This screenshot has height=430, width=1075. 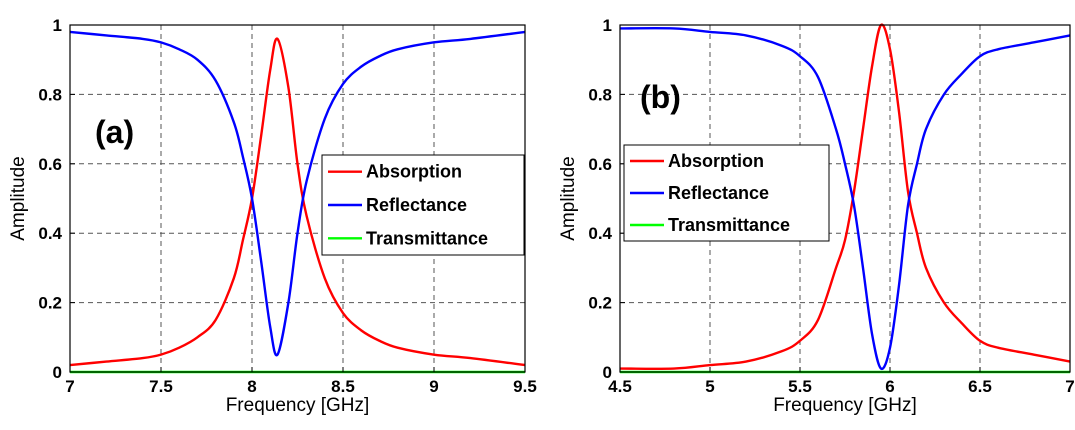 I want to click on chart-b-ytick-label-4: 0.8, so click(x=600, y=94).